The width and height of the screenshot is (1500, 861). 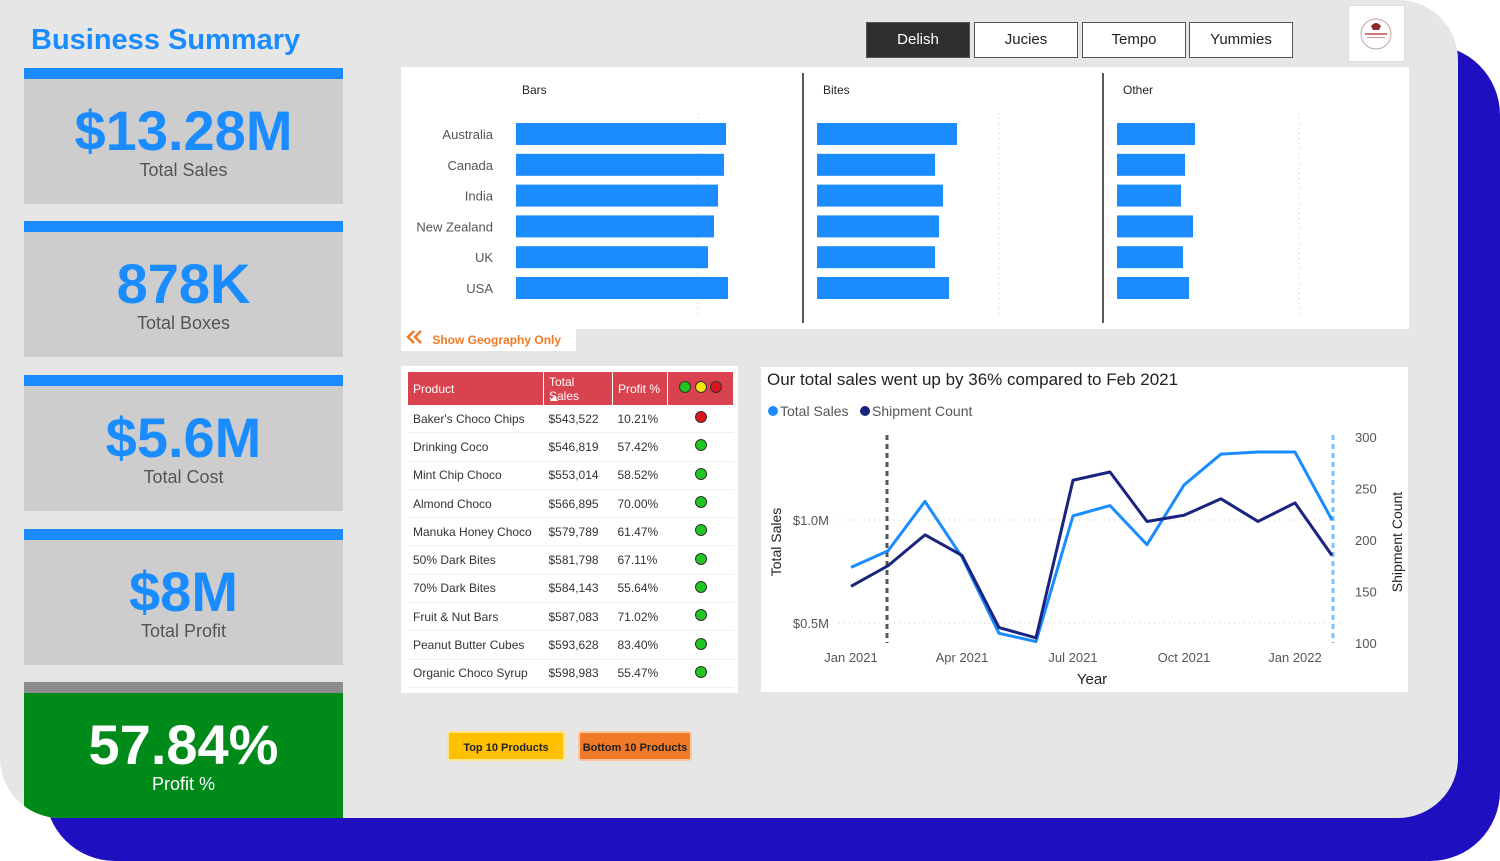 What do you see at coordinates (1366, 489) in the screenshot?
I see `y2-tick-label: 250` at bounding box center [1366, 489].